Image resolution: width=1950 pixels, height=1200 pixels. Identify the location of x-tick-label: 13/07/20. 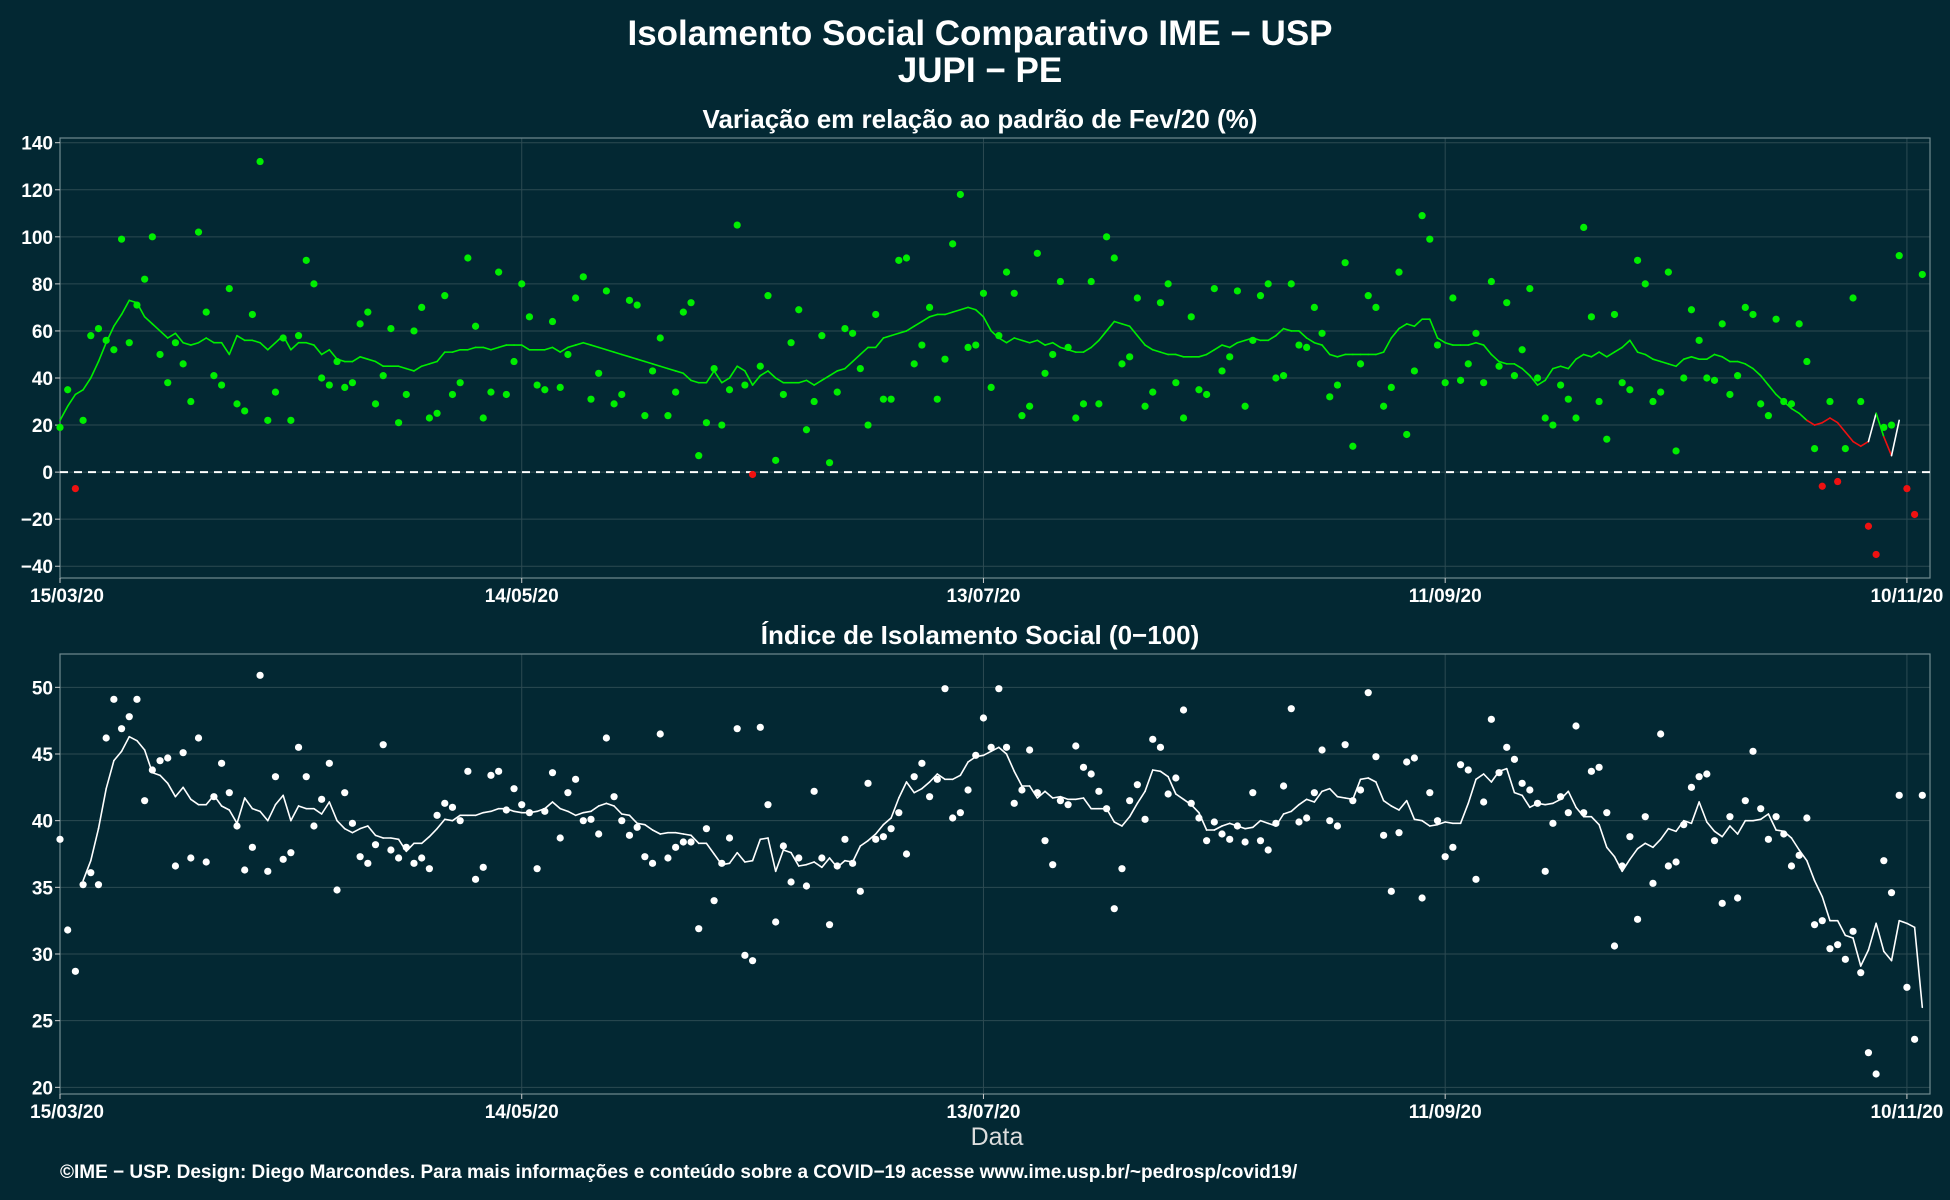
(983, 596).